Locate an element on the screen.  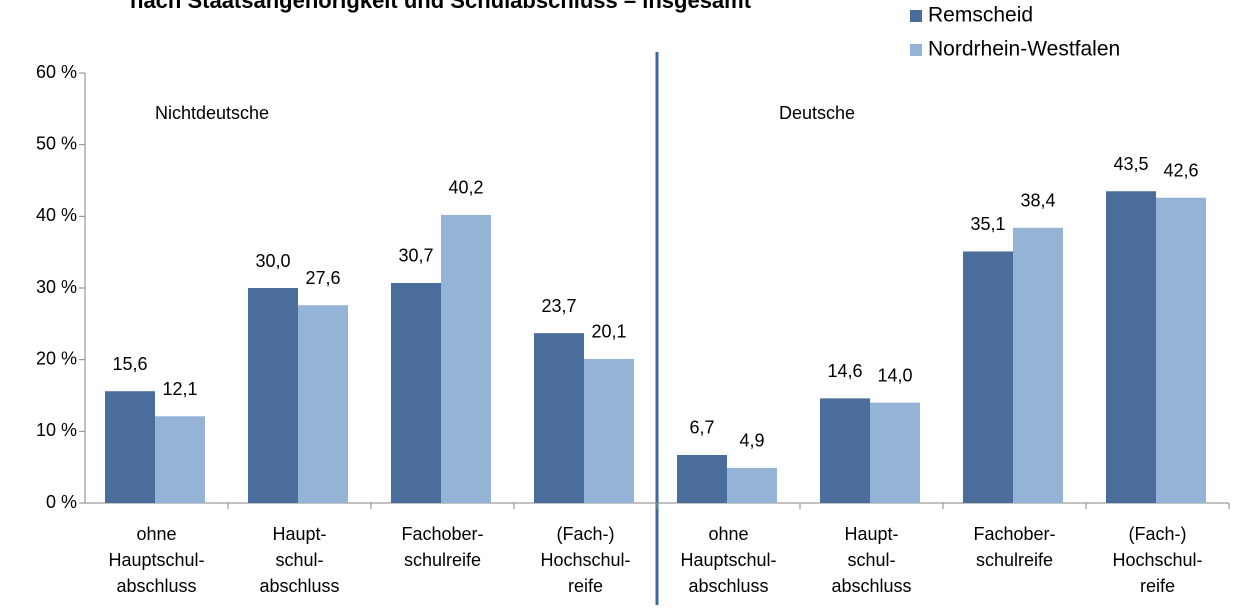
data-label: 14,6 is located at coordinates (844, 371).